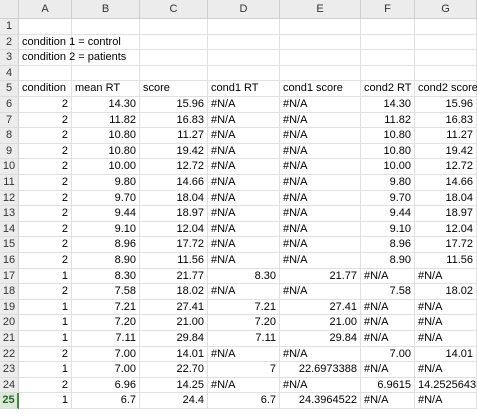 The image size is (477, 420). Describe the element at coordinates (320, 245) in the screenshot. I see `cell-e15: #N/A` at that location.